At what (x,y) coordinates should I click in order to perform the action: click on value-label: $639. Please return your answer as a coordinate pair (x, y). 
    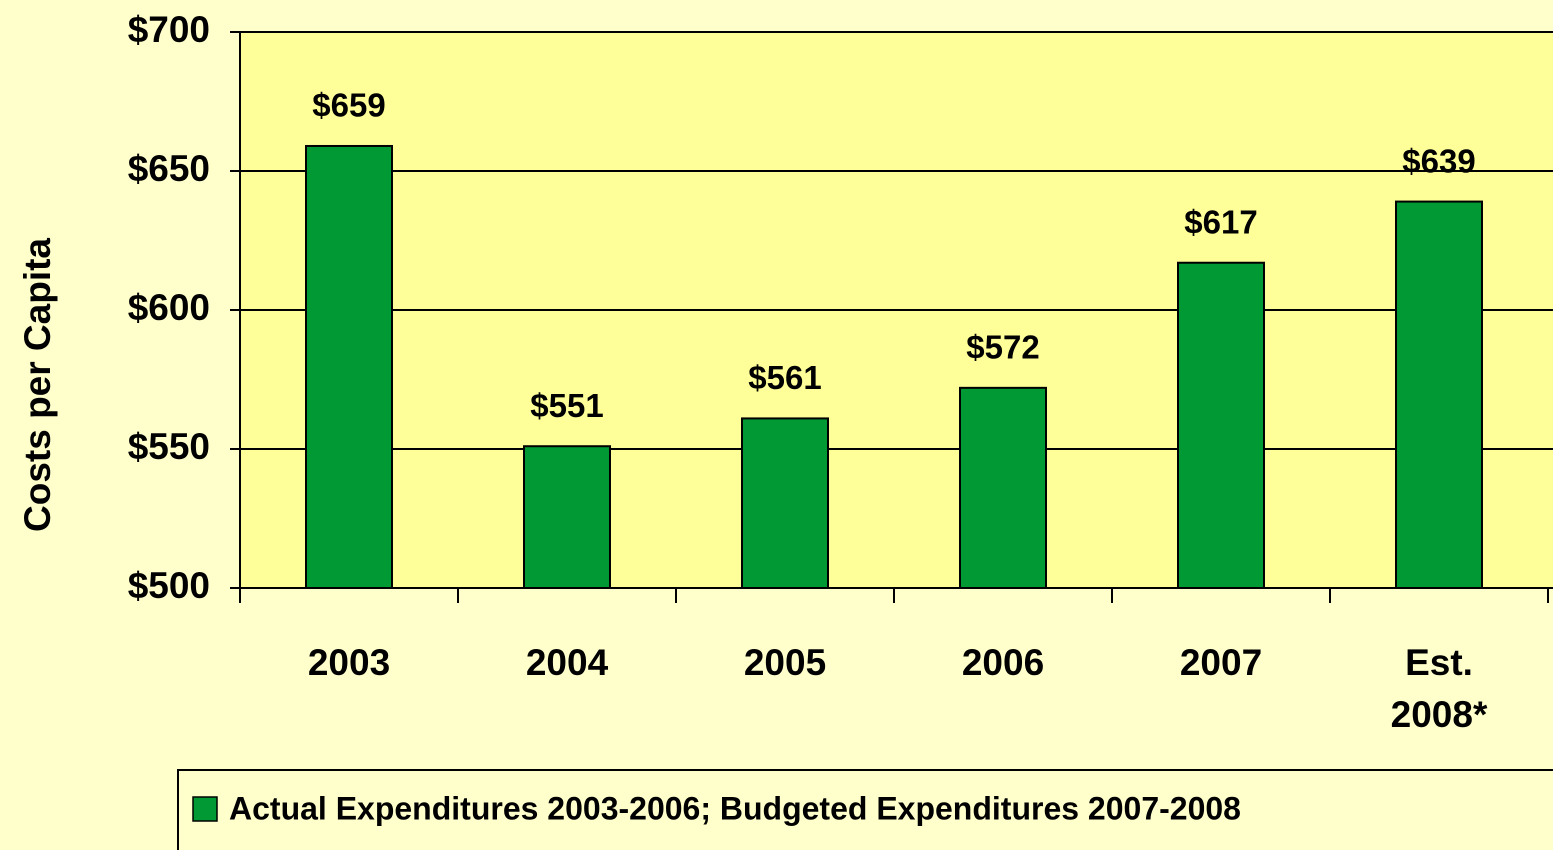
    Looking at the image, I should click on (1438, 160).